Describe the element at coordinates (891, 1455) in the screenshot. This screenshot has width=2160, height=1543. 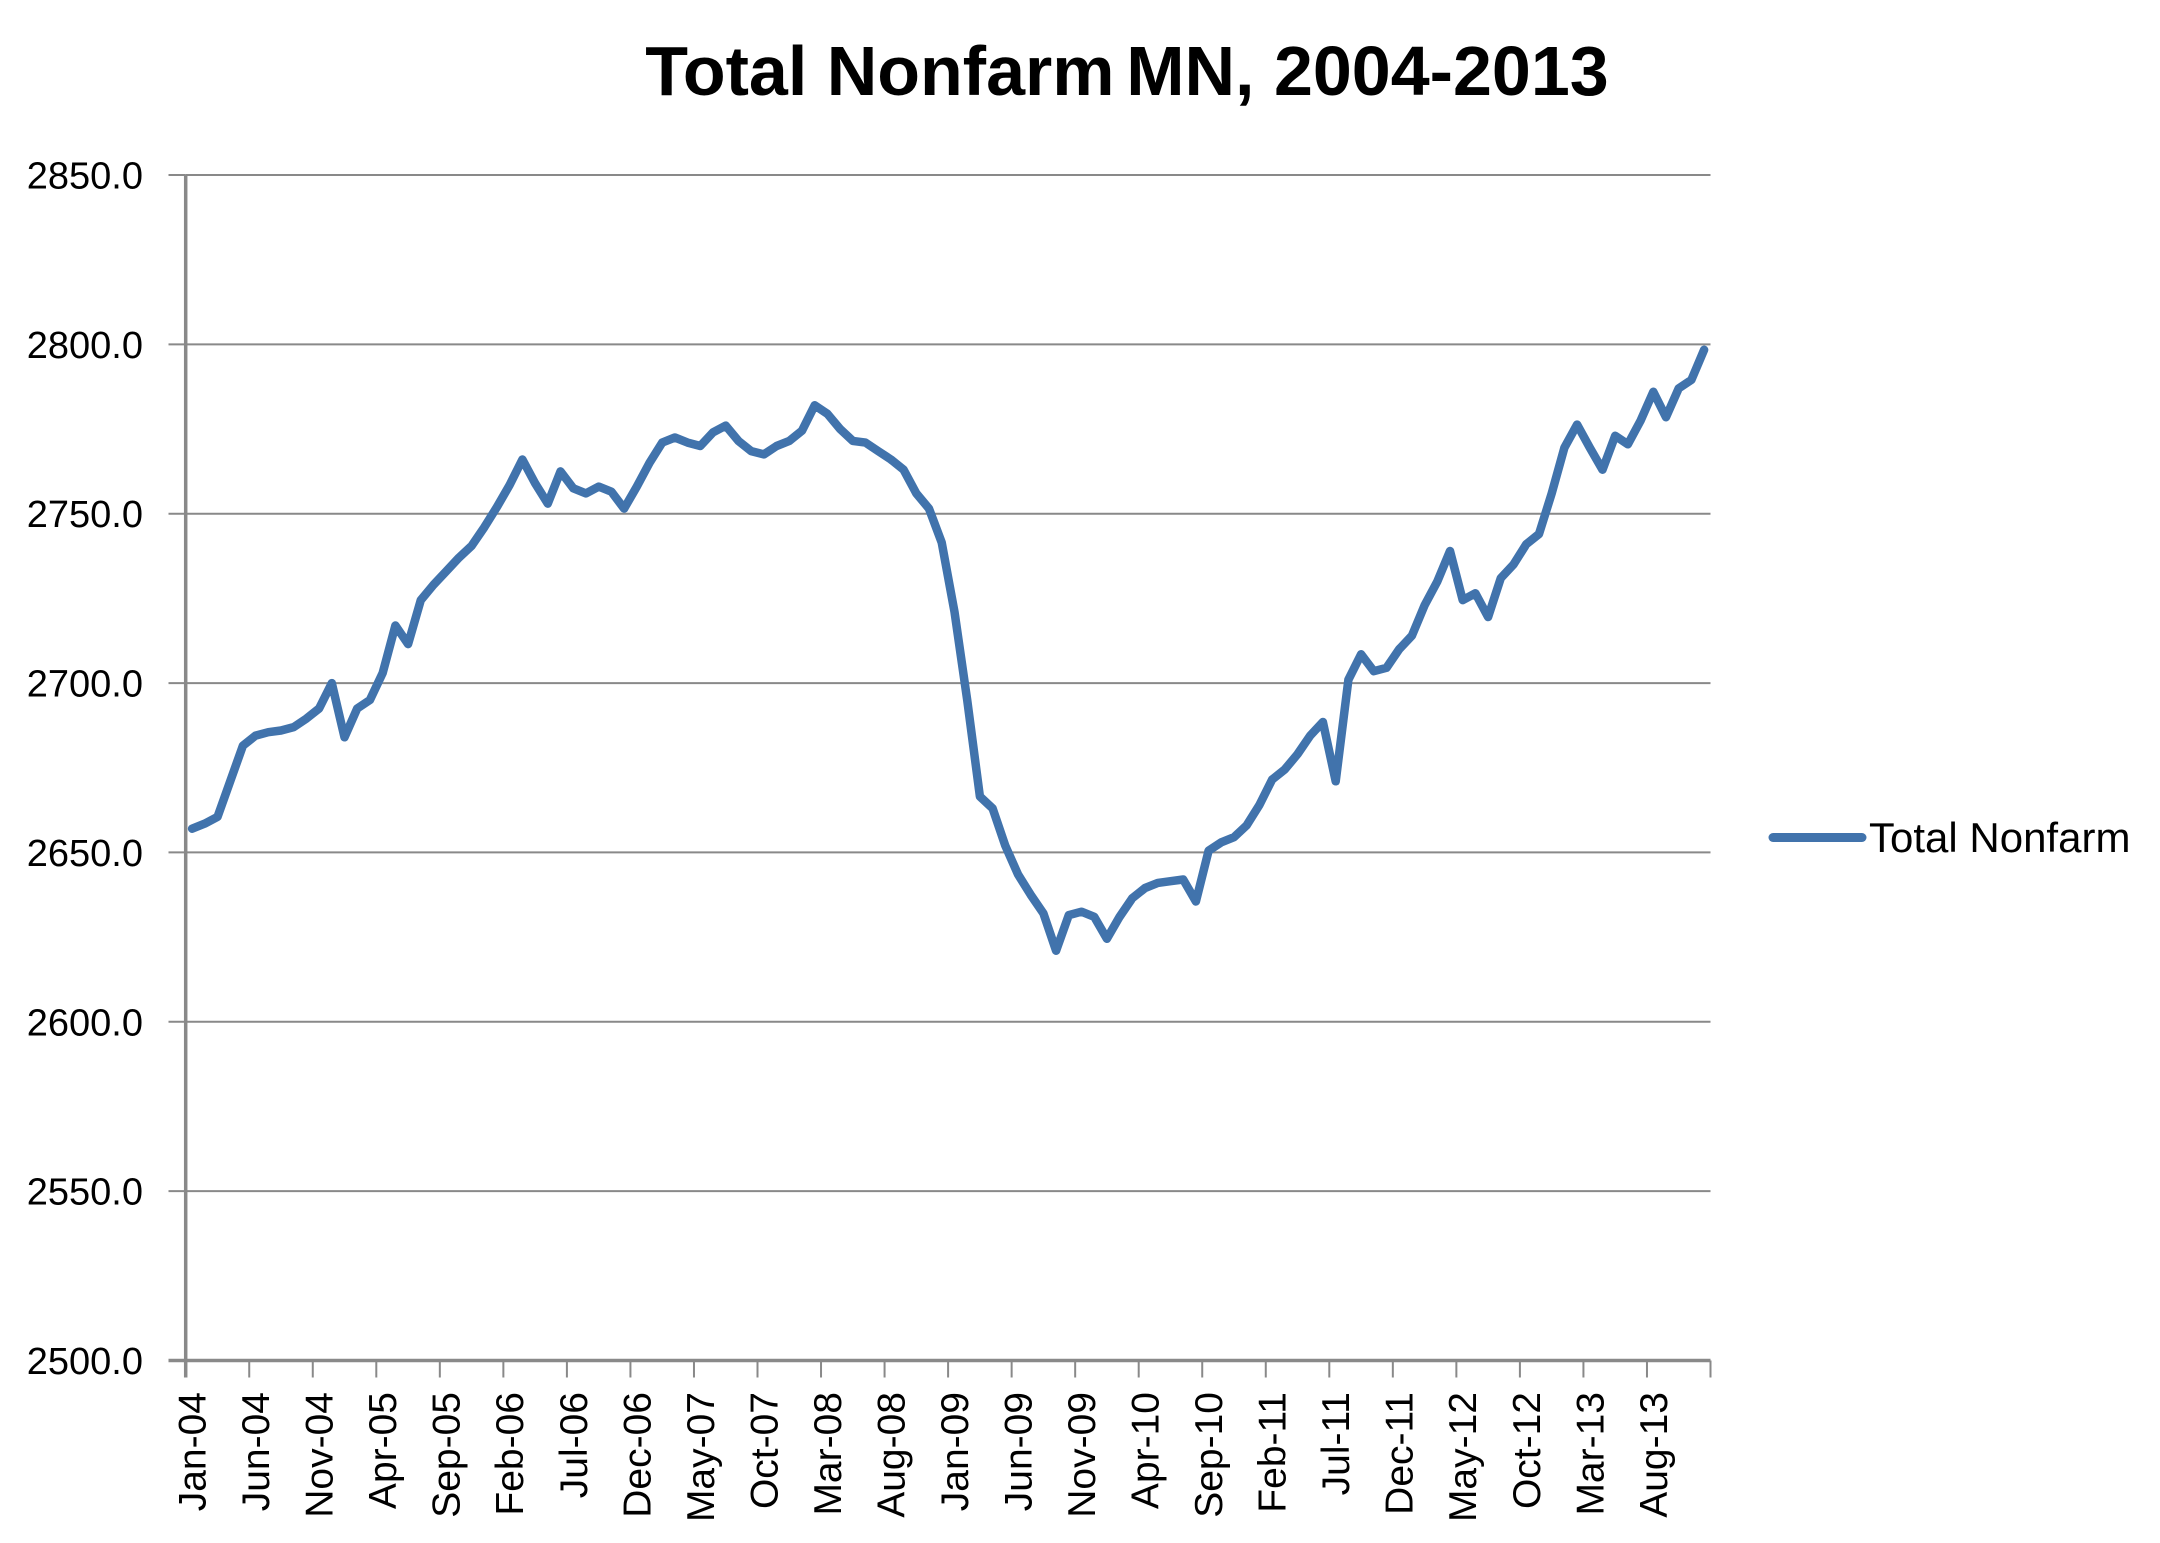
I see `svg-text: Aug-08` at that location.